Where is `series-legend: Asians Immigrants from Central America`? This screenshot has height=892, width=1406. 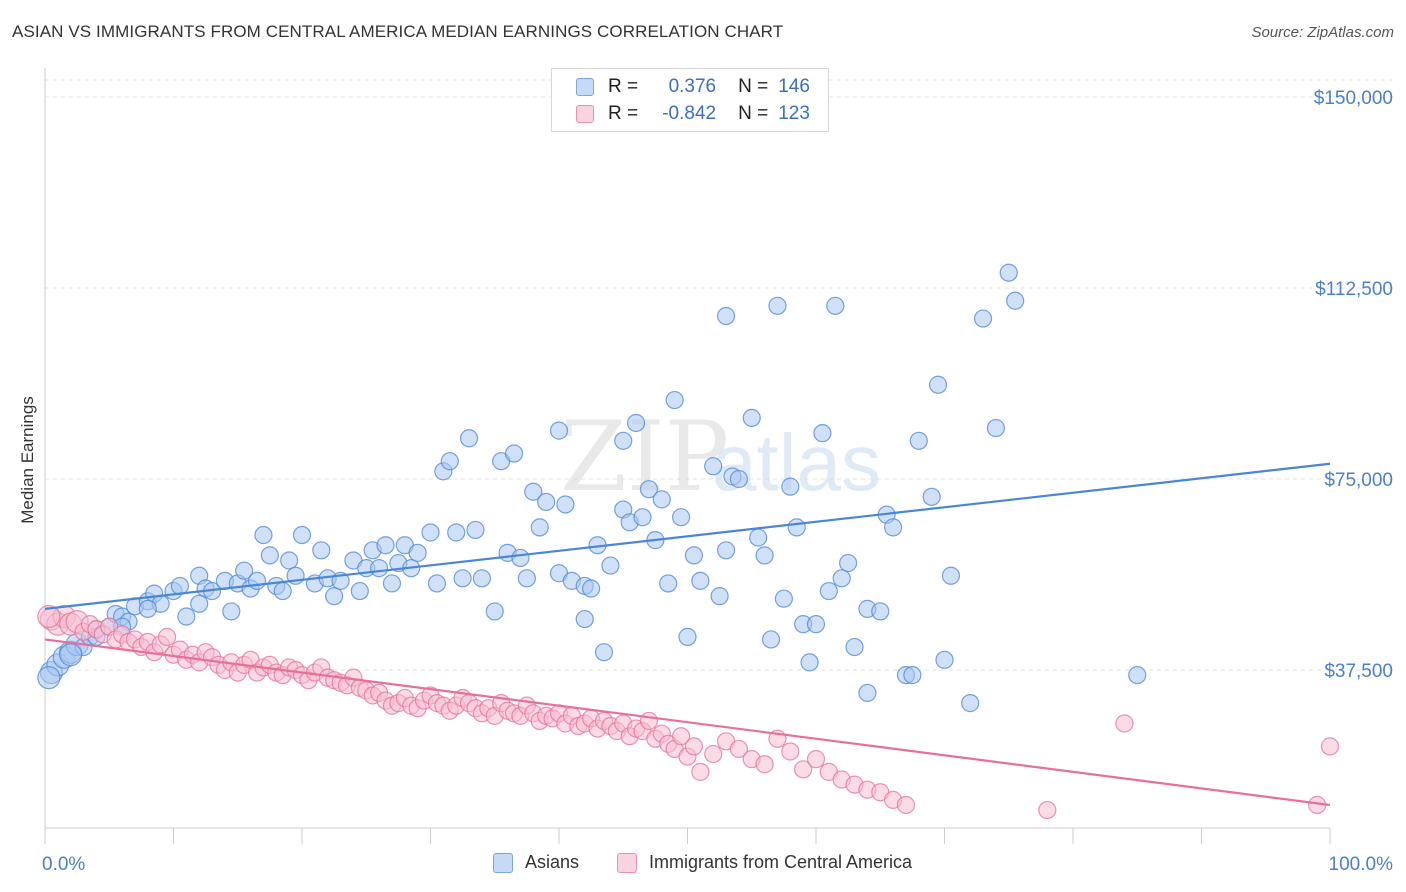 series-legend: Asians Immigrants from Central America is located at coordinates (703, 865).